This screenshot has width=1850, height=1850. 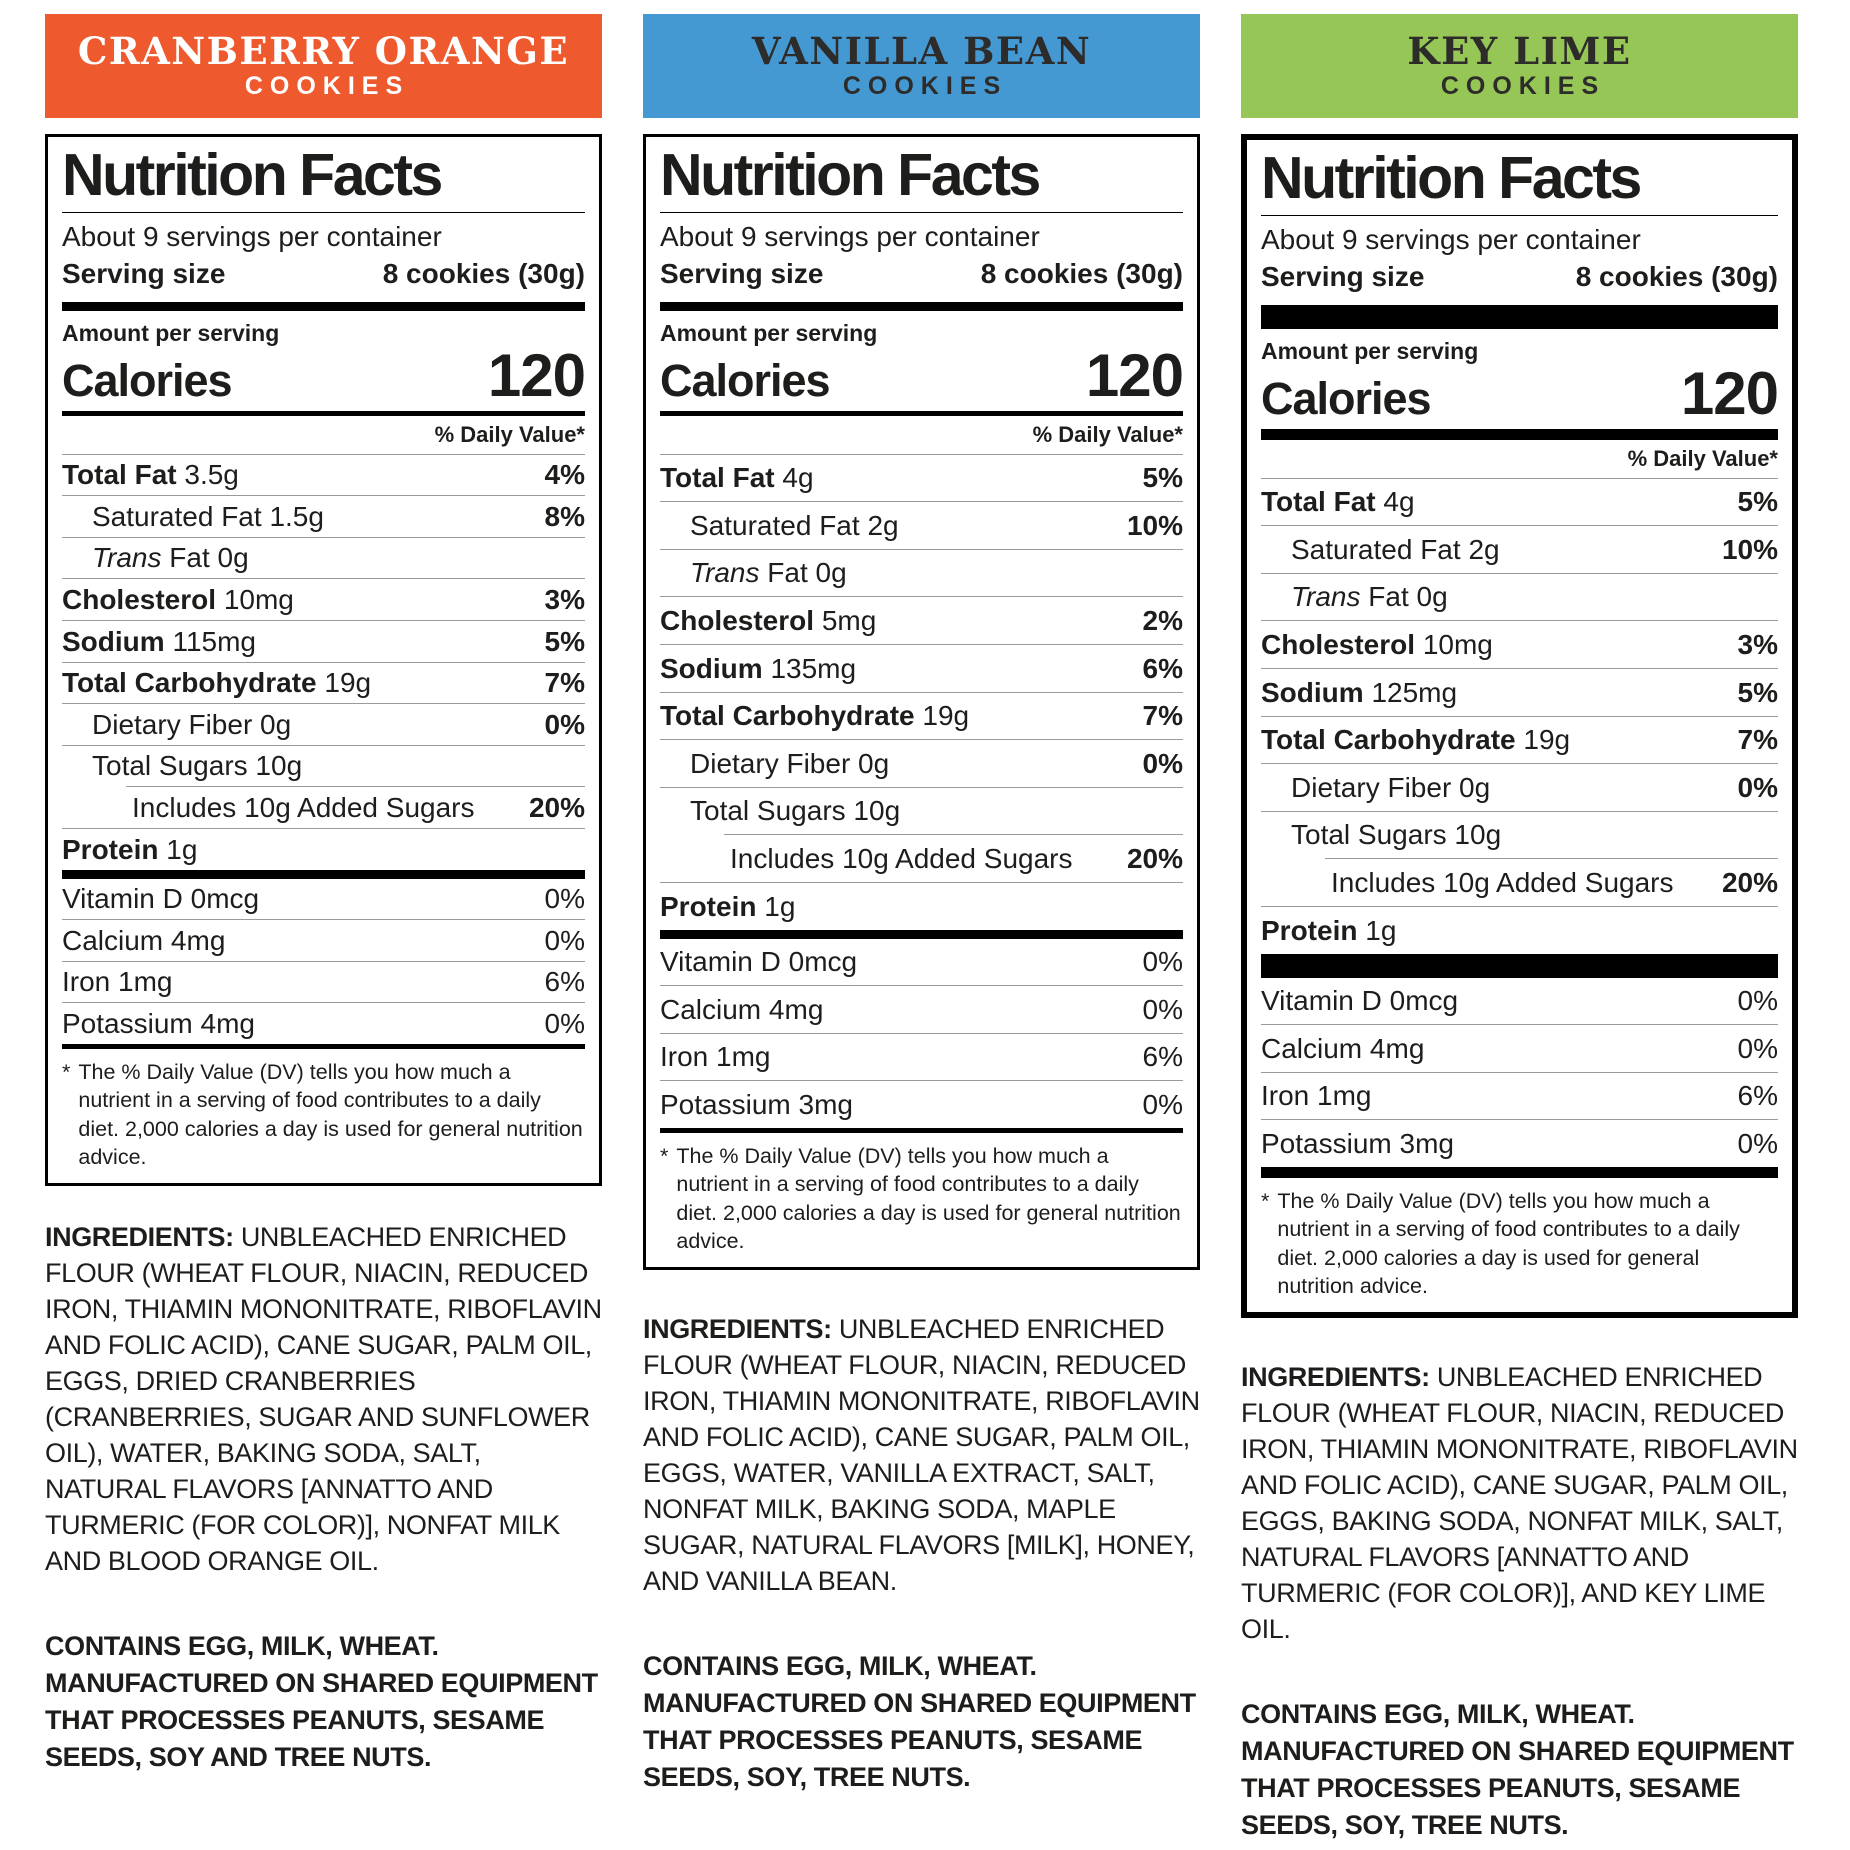 What do you see at coordinates (1359, 693) in the screenshot?
I see `nutrient-name: Sodium 125mg` at bounding box center [1359, 693].